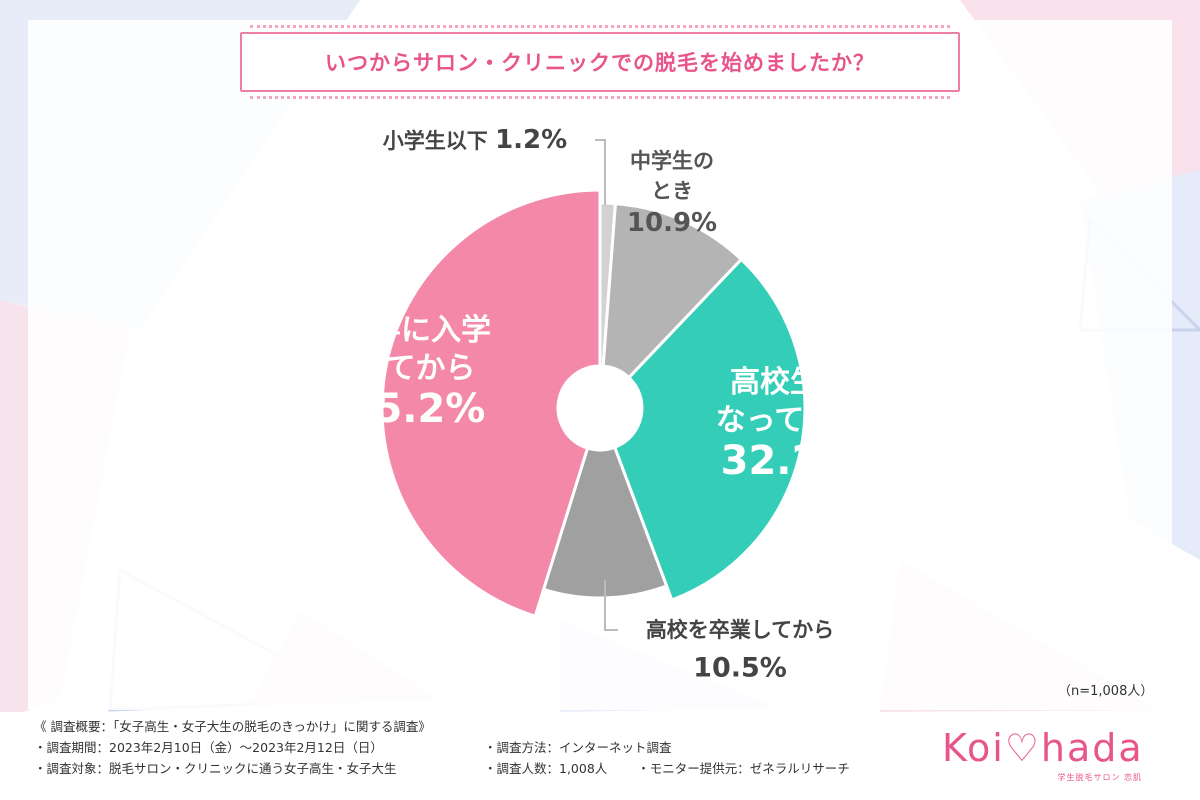 The image size is (1200, 800). What do you see at coordinates (740, 668) in the screenshot?
I see `slice-value-4: 10.5%` at bounding box center [740, 668].